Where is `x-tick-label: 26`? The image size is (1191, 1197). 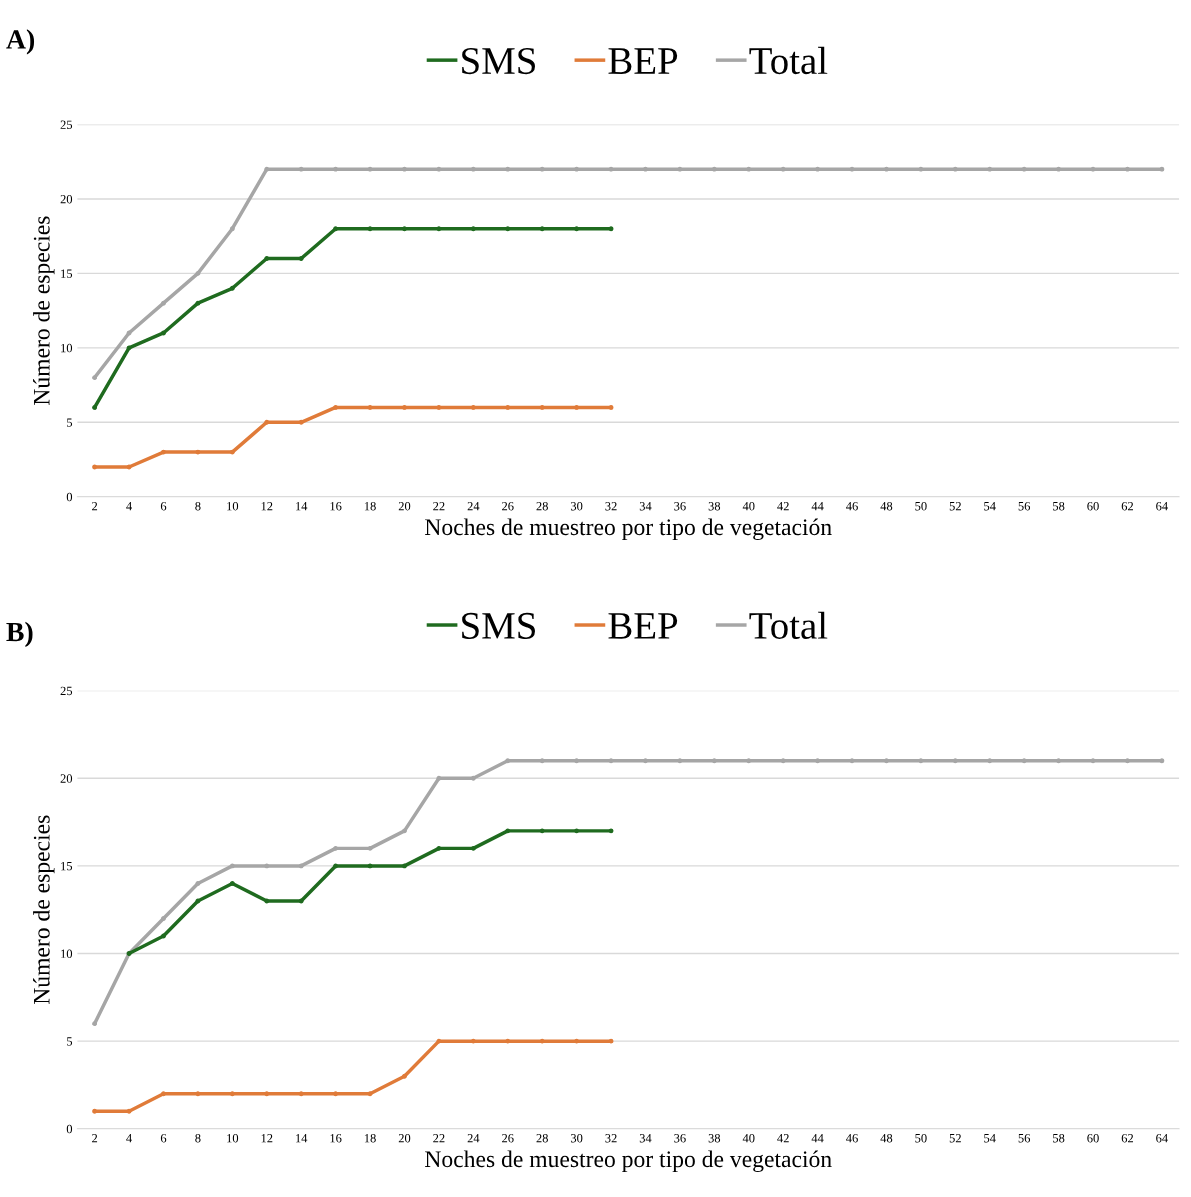 x-tick-label: 26 is located at coordinates (508, 1138).